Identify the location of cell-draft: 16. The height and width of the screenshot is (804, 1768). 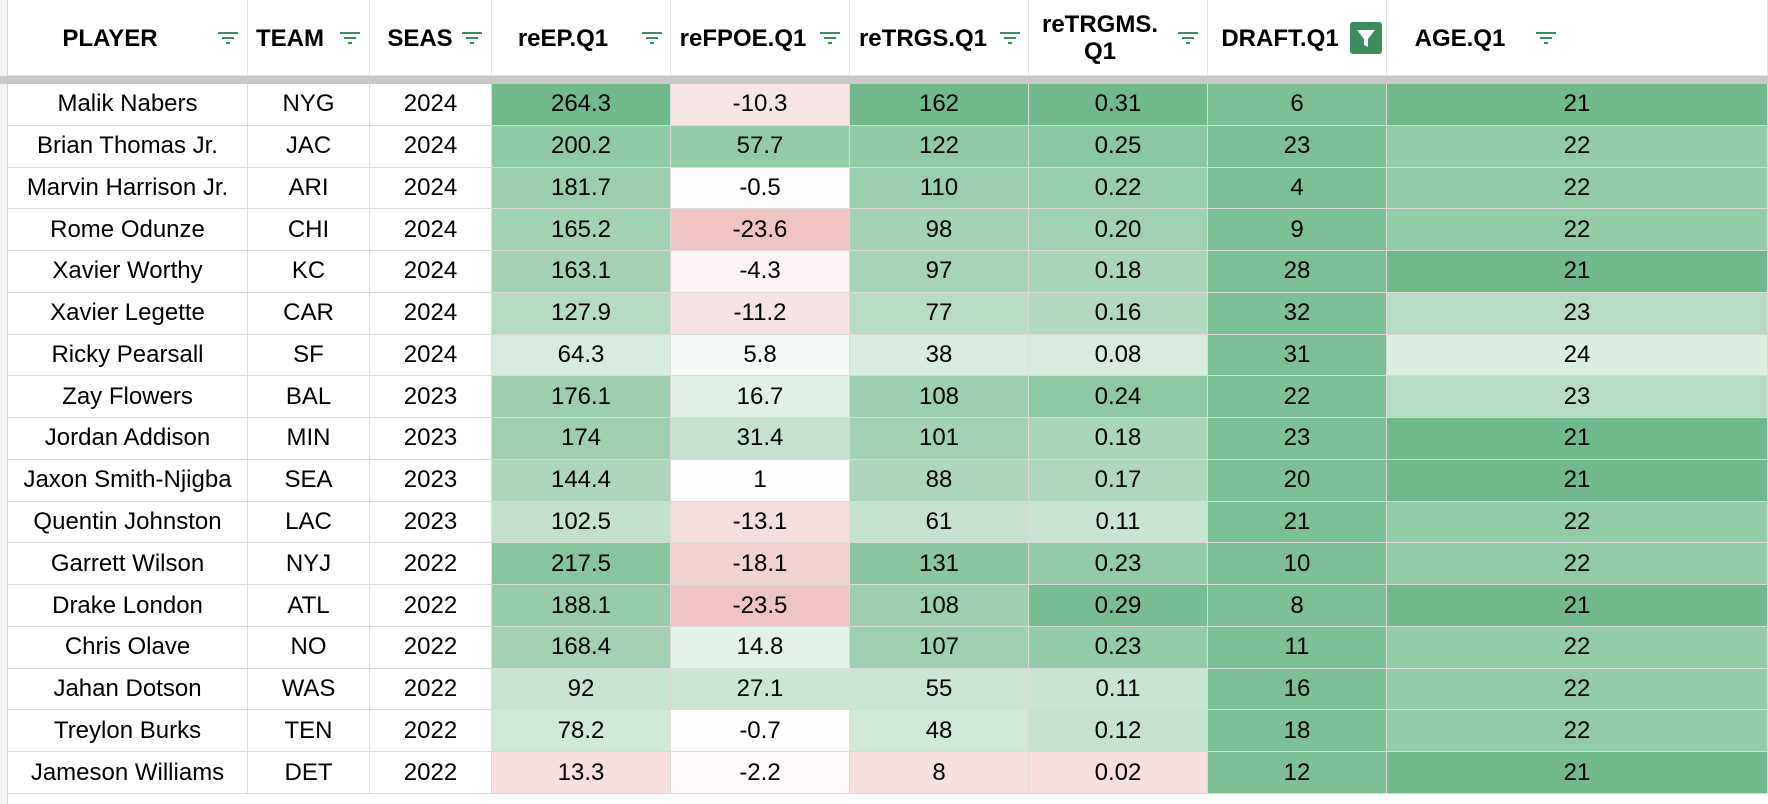
(1297, 689).